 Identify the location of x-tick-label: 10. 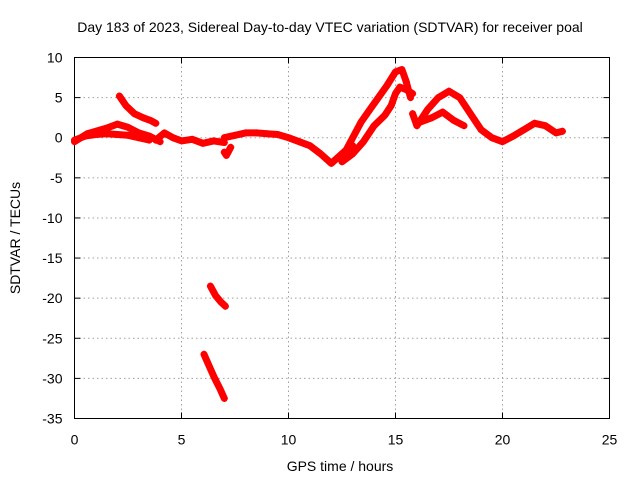
(289, 440).